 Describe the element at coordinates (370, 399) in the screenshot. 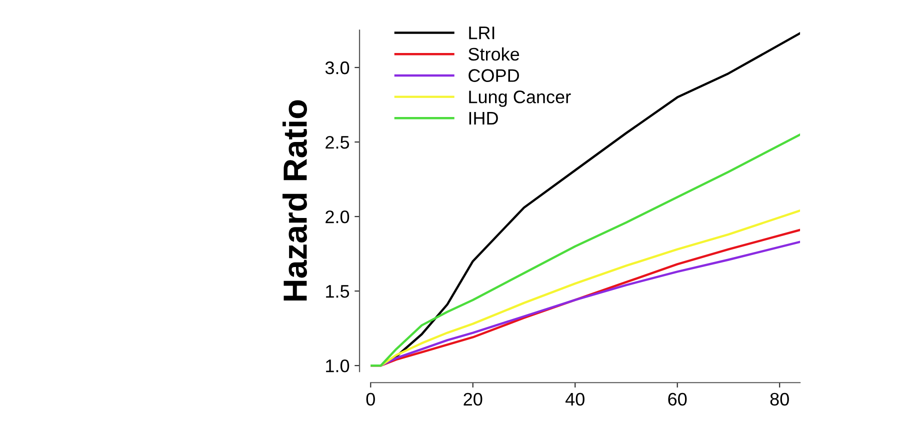

I see `x-tick-label: 0` at that location.